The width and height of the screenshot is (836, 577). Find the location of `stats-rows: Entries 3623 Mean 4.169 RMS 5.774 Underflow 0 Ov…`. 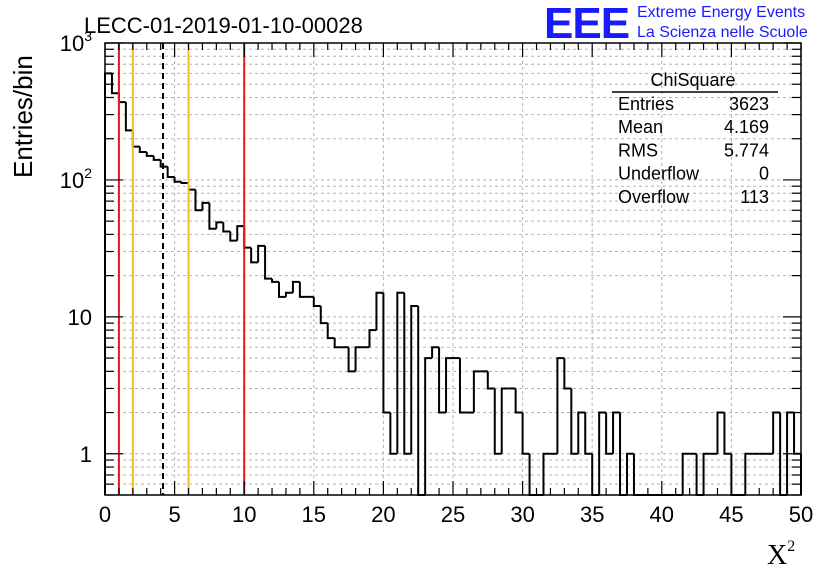

stats-rows: Entries 3623 Mean 4.169 RMS 5.774 Underflow 0 Ov… is located at coordinates (693, 150).